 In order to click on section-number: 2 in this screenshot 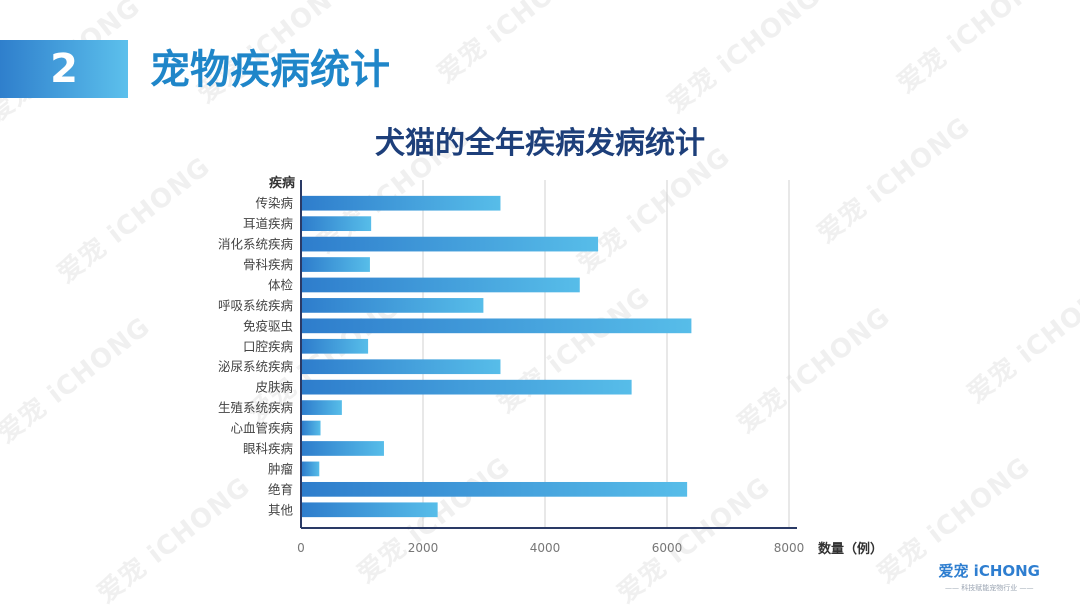, I will do `click(64, 69)`.